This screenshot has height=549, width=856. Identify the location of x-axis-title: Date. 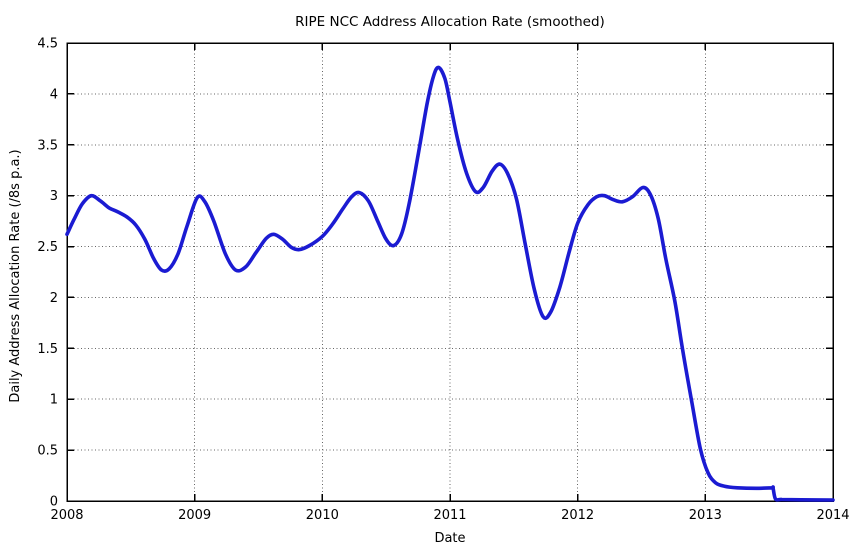
(450, 538).